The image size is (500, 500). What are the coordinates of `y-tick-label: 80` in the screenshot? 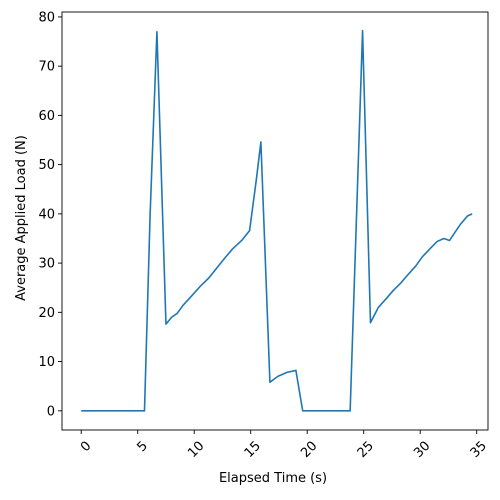 It's located at (46, 17).